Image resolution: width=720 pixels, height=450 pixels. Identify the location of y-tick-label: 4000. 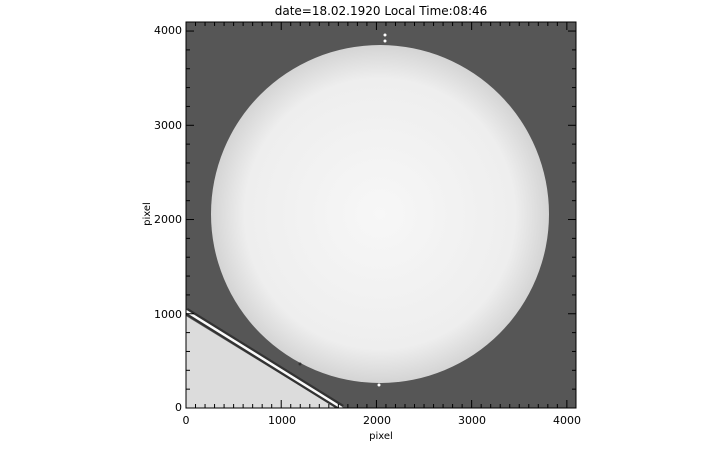
(168, 30).